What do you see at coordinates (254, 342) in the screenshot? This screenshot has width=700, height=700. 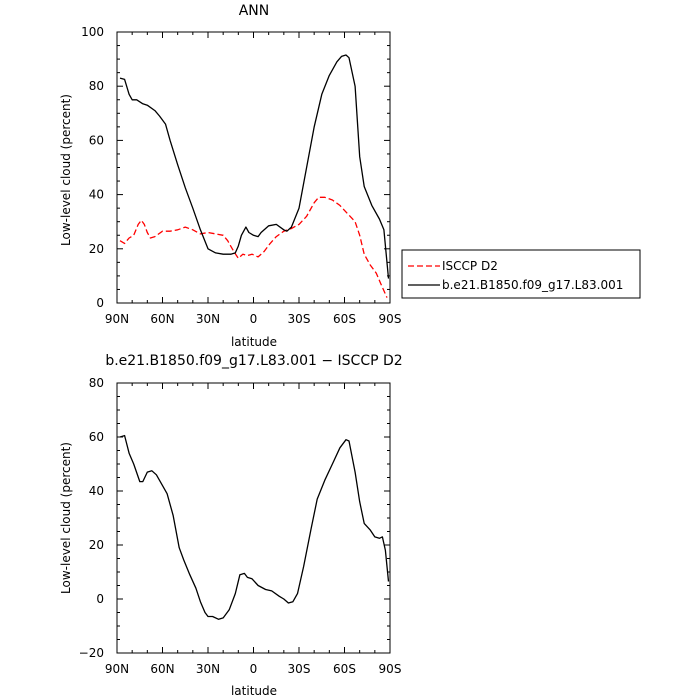 I see `top-chart-x-axis-label: latitude` at bounding box center [254, 342].